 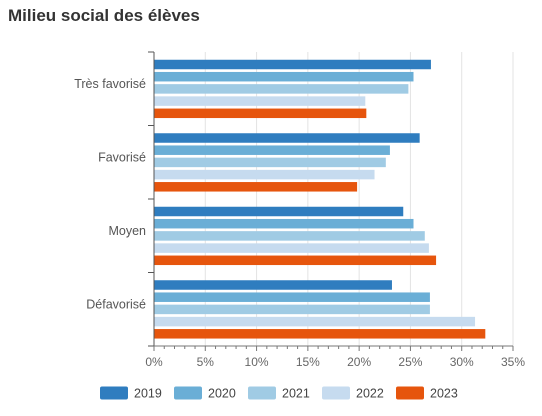 What do you see at coordinates (410, 362) in the screenshot?
I see `x-tick-label: 25%` at bounding box center [410, 362].